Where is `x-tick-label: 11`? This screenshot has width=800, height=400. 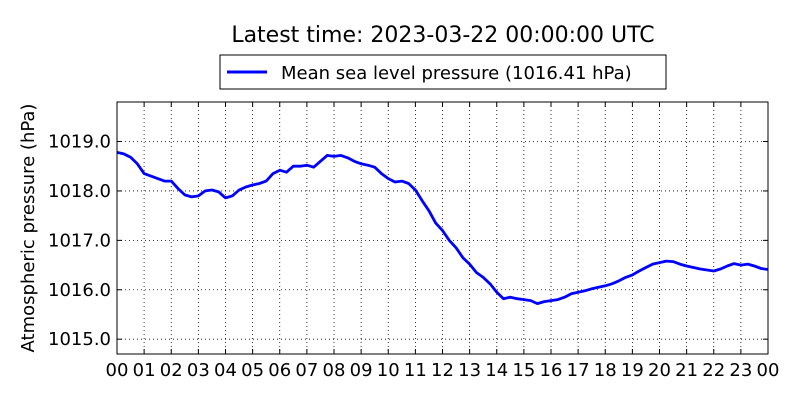
x-tick-label: 11 is located at coordinates (415, 370).